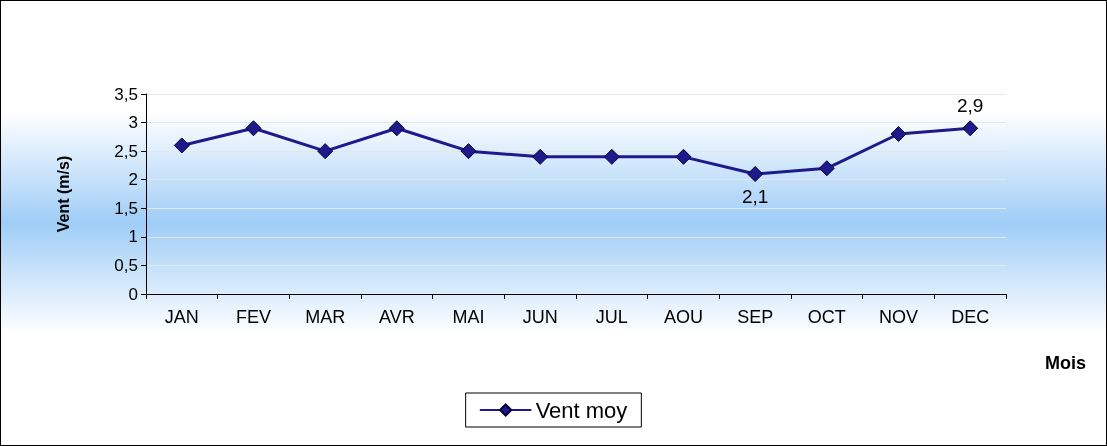  I want to click on y-tick-label: 1,5, so click(126, 208).